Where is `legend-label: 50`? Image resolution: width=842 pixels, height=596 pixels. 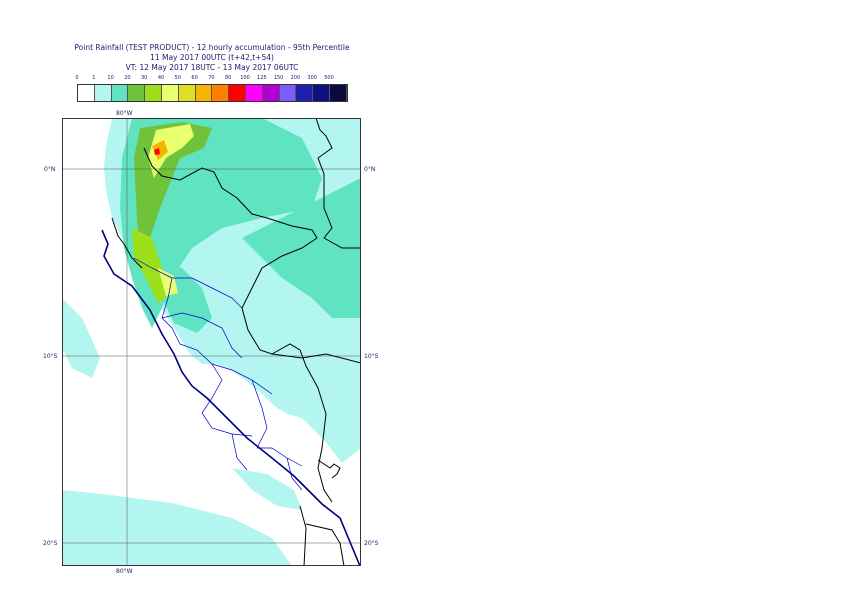 legend-label: 50 is located at coordinates (177, 78).